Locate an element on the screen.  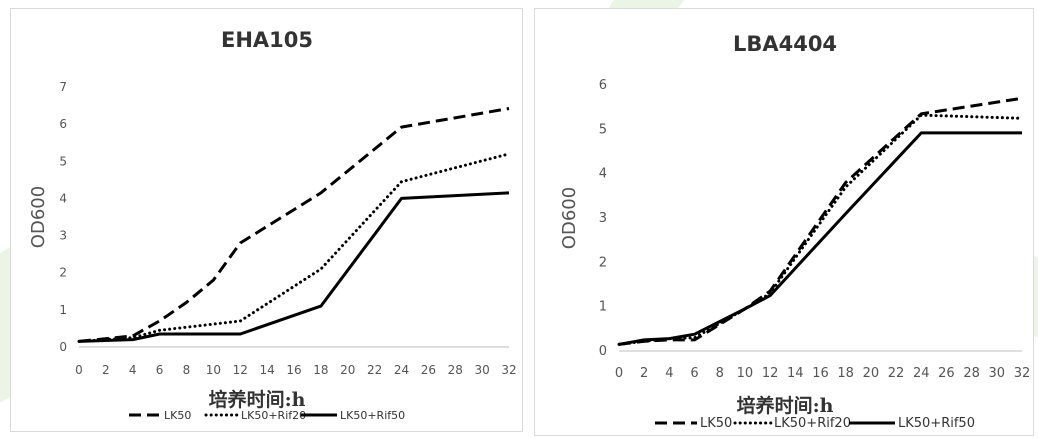
watermark-shape is located at coordinates (5, 325).